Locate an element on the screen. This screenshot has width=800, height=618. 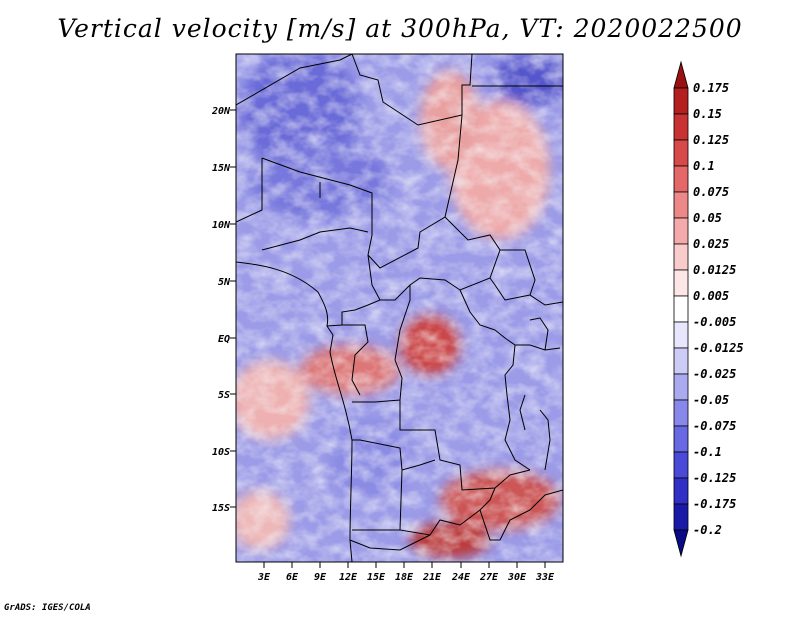
colorbar-label: -0.2 is located at coordinates (707, 530).